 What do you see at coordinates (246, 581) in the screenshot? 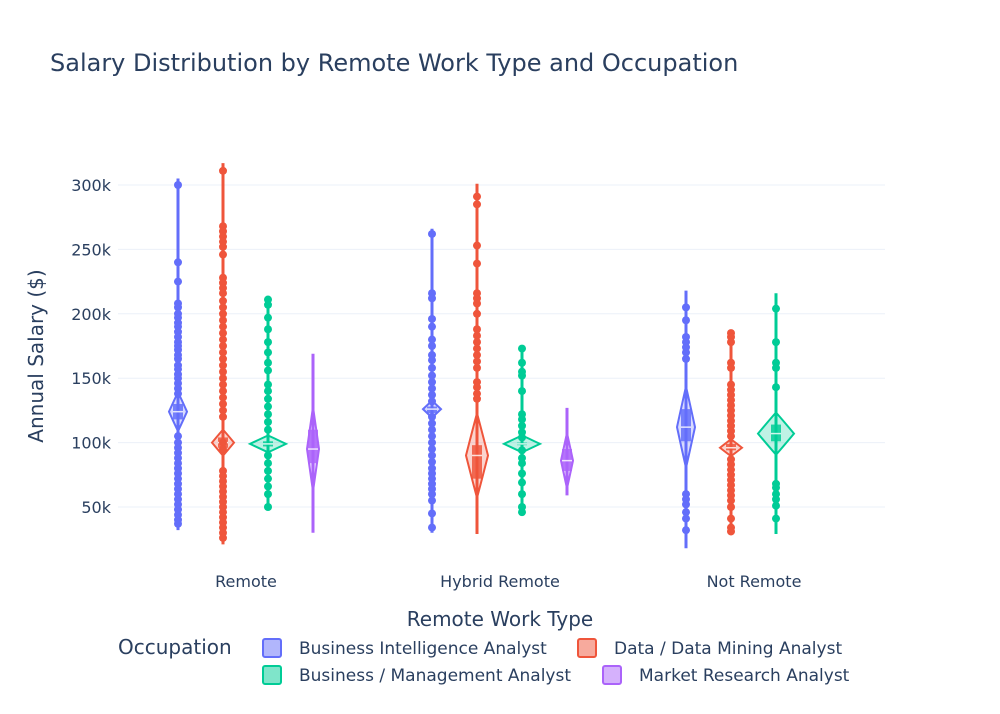
I see `x-tick-label: Remote` at bounding box center [246, 581].